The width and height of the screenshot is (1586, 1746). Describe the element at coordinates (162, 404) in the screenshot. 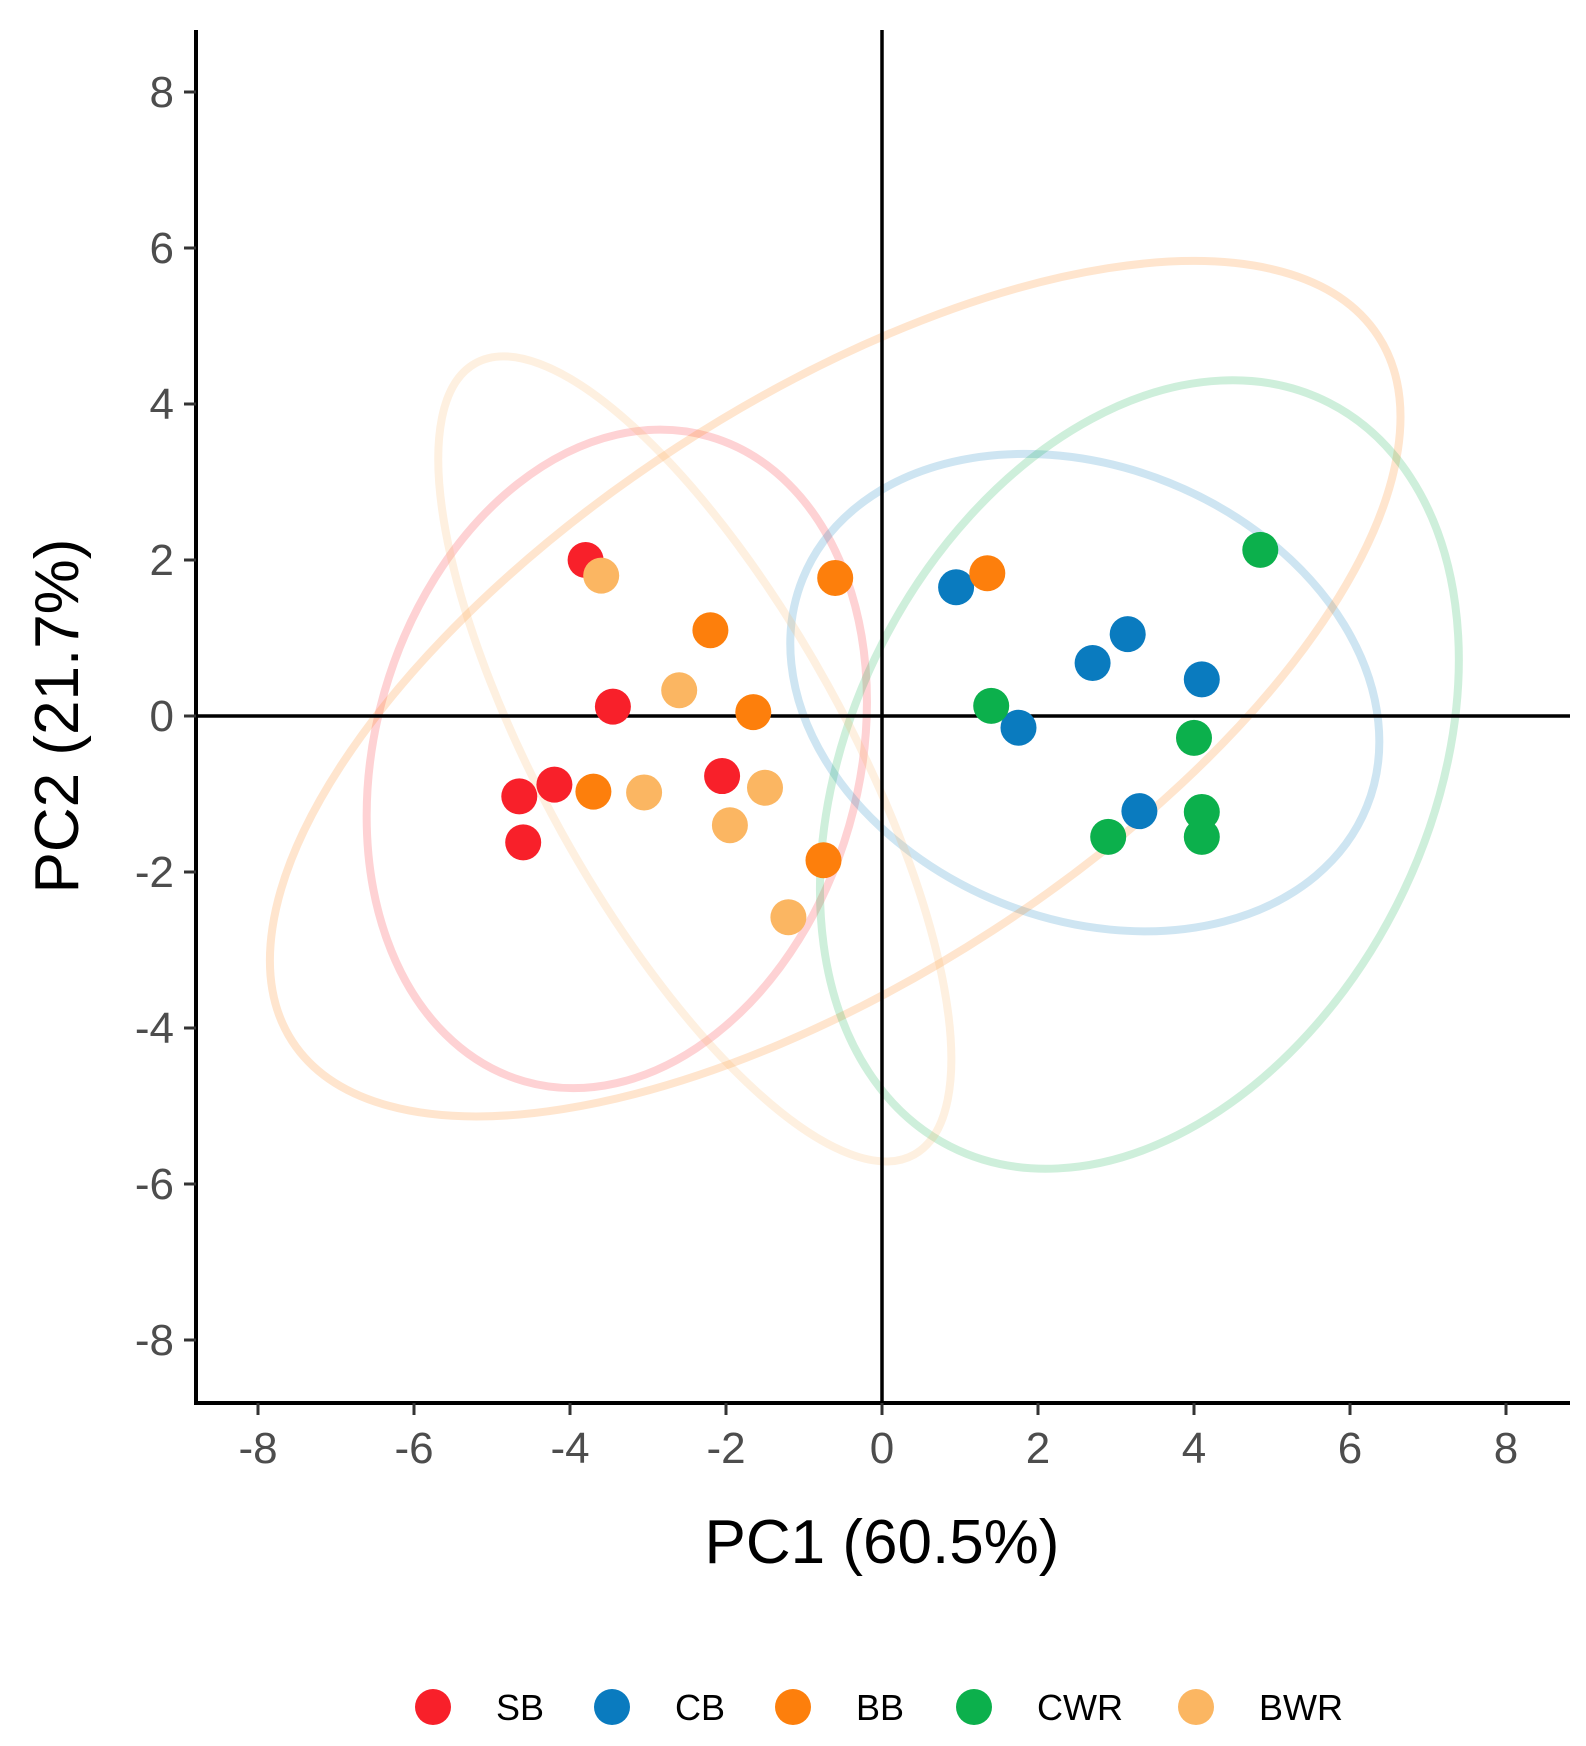

I see `y-tick-label: 4` at that location.